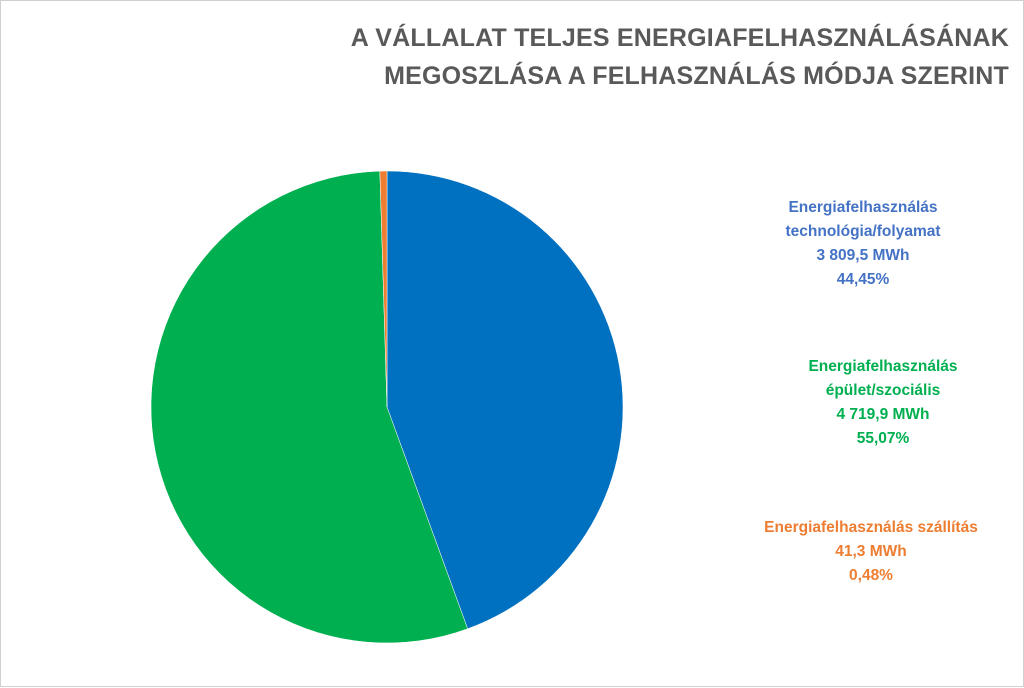 The width and height of the screenshot is (1024, 688). I want to click on pie-slice-szallitas, so click(383, 289).